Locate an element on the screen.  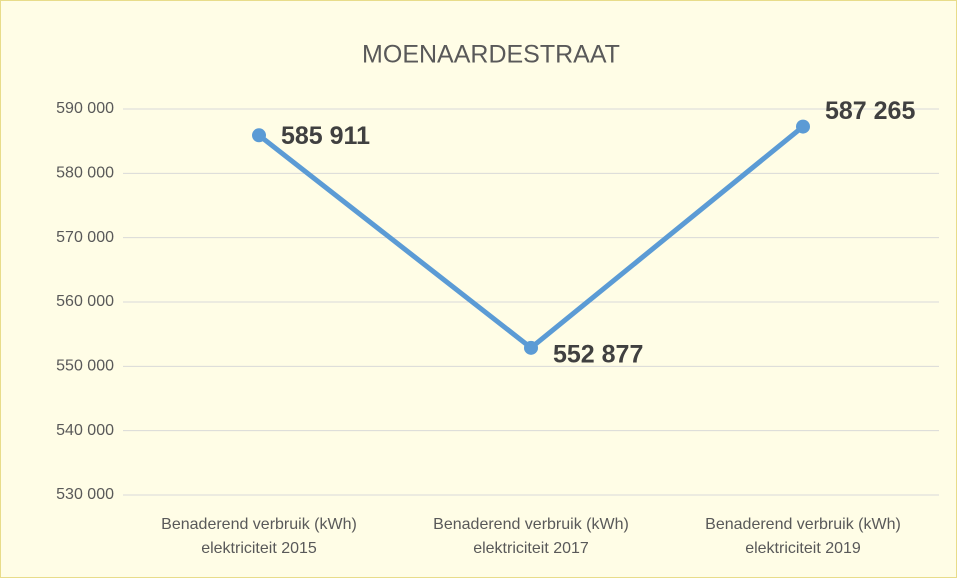
chart-title: MOENAARDESTRAAT is located at coordinates (491, 55).